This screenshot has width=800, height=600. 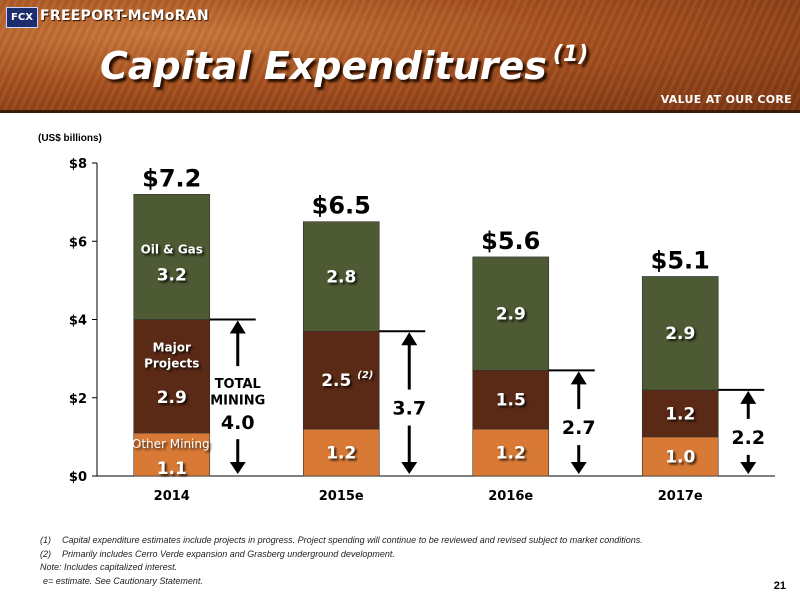 I want to click on units-label: (US$ billions), so click(x=70, y=138).